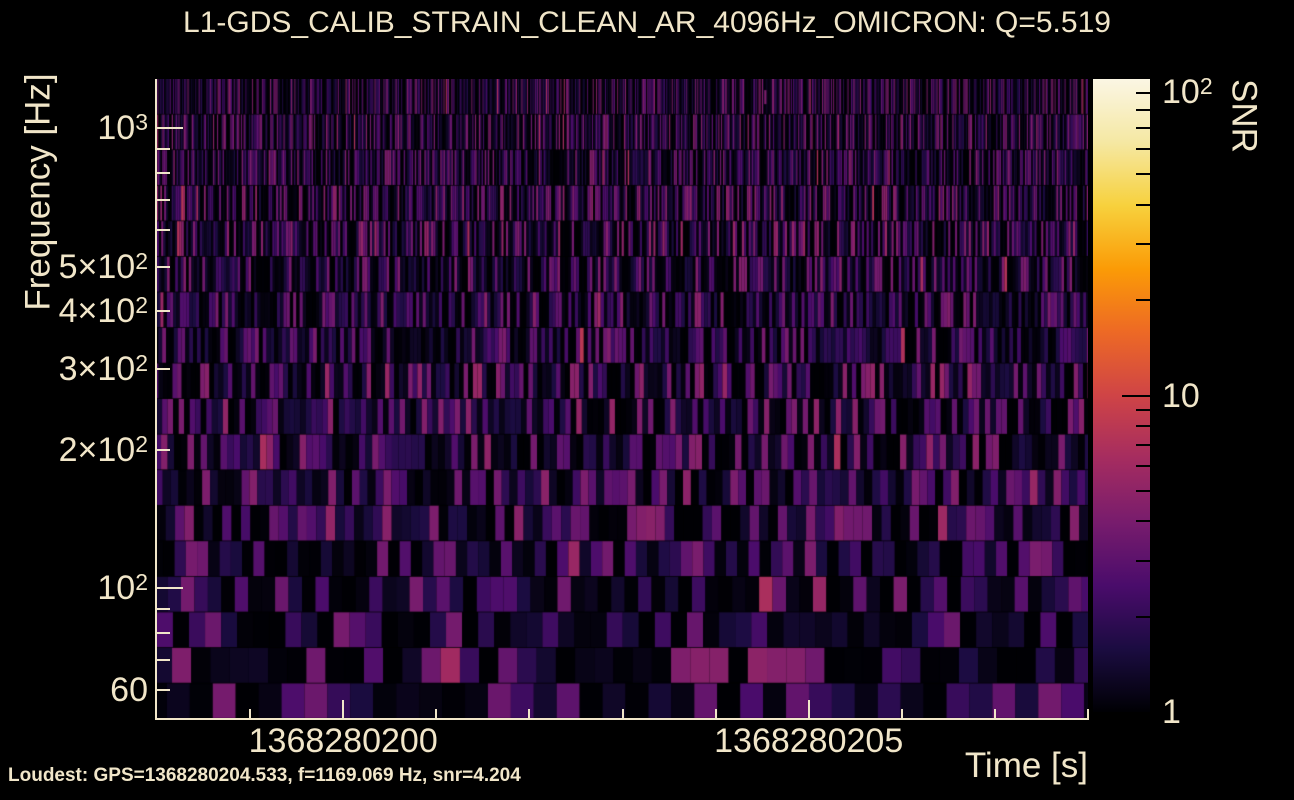 This screenshot has width=1294, height=800. Describe the element at coordinates (809, 741) in the screenshot. I see `x-tick-label: 1368280205` at that location.